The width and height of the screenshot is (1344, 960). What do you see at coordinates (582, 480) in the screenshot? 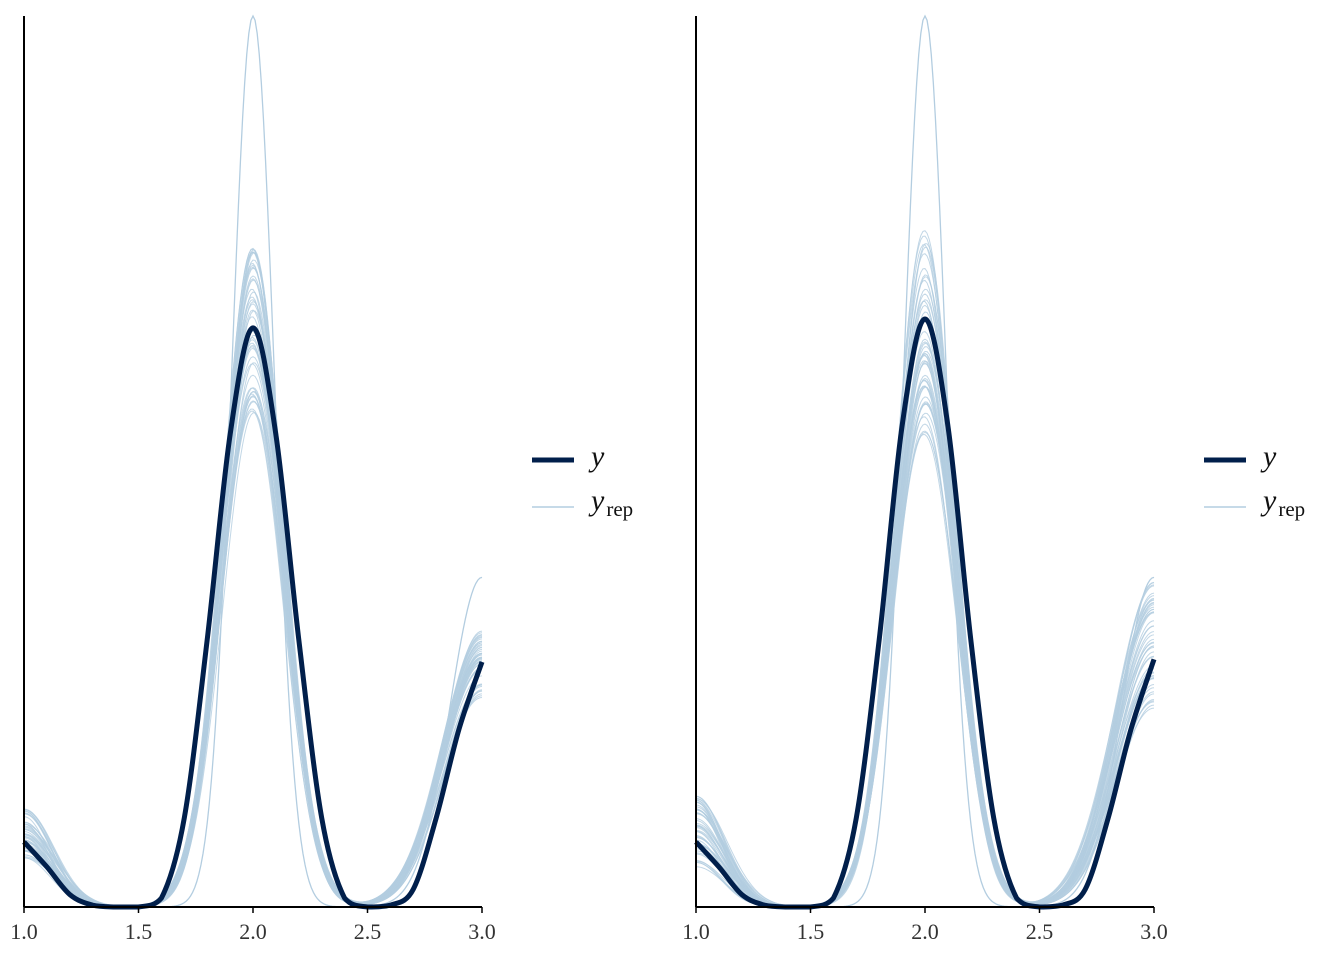
I see `left-legend: y yrep` at bounding box center [582, 480].